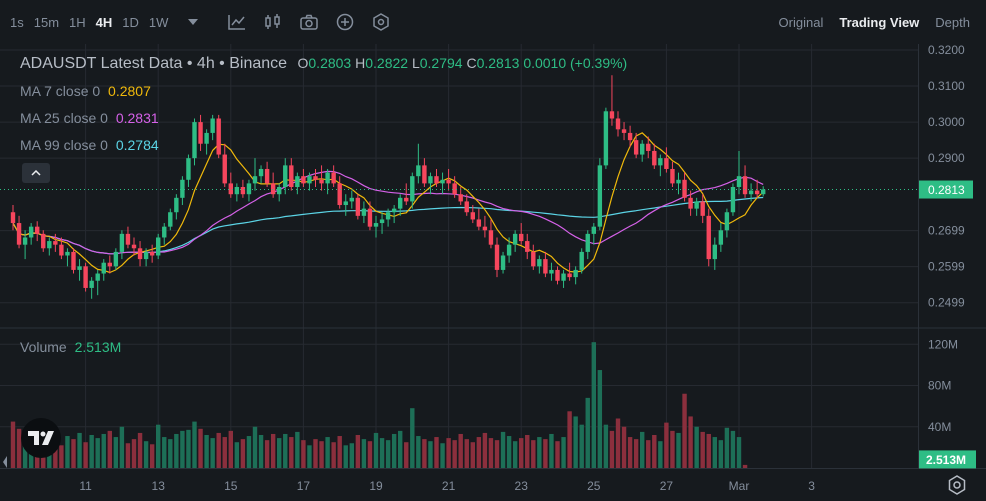  I want to click on interval-1s: 1s, so click(17, 22).